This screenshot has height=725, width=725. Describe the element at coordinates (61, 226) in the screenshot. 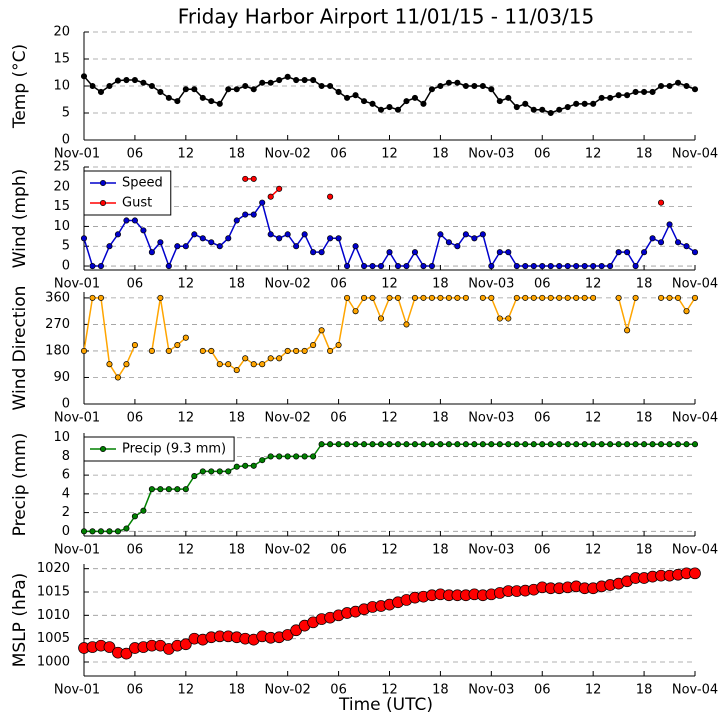

I see `y-tick-label: 10` at that location.